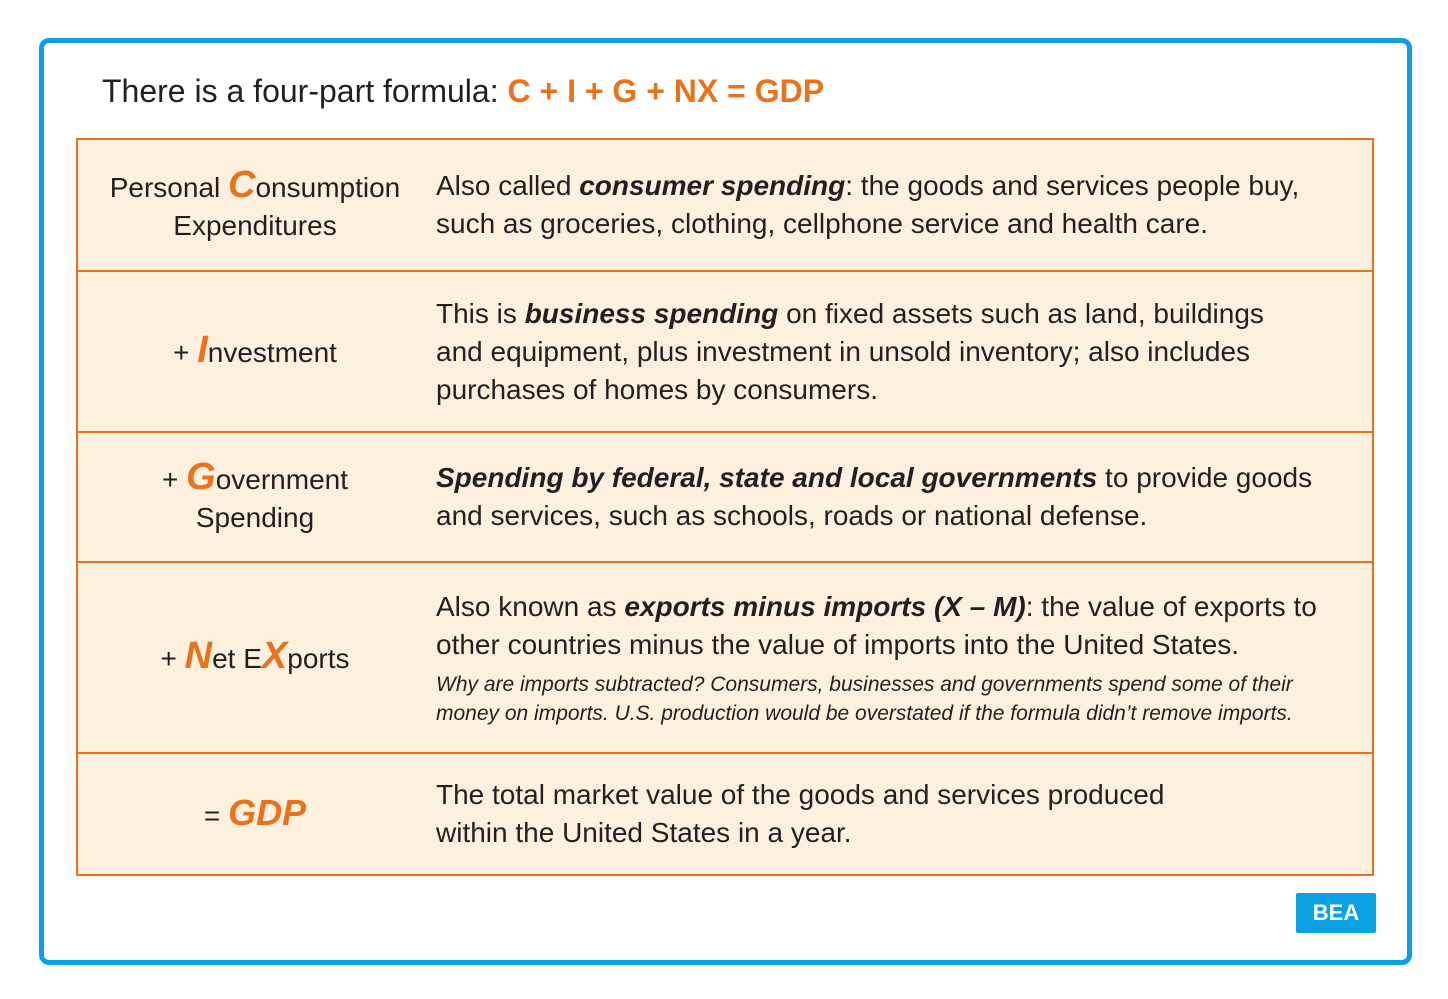  I want to click on term-net-exports: + Net EXports, so click(253, 657).